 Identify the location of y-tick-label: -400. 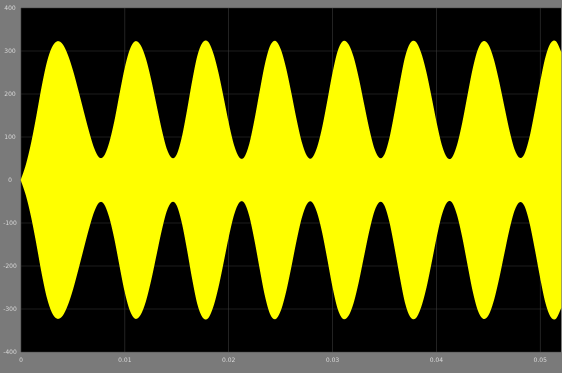
(10, 352).